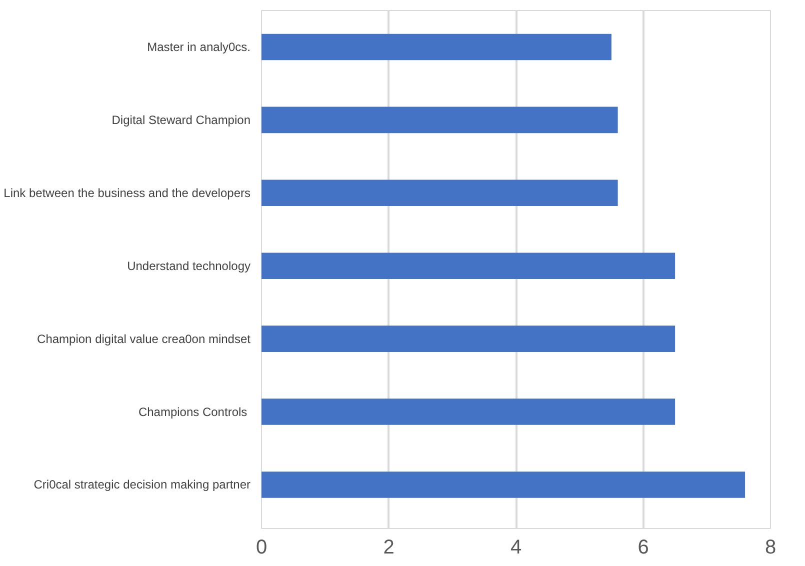  I want to click on y-tick-label: Digital Steward Champion, so click(181, 119).